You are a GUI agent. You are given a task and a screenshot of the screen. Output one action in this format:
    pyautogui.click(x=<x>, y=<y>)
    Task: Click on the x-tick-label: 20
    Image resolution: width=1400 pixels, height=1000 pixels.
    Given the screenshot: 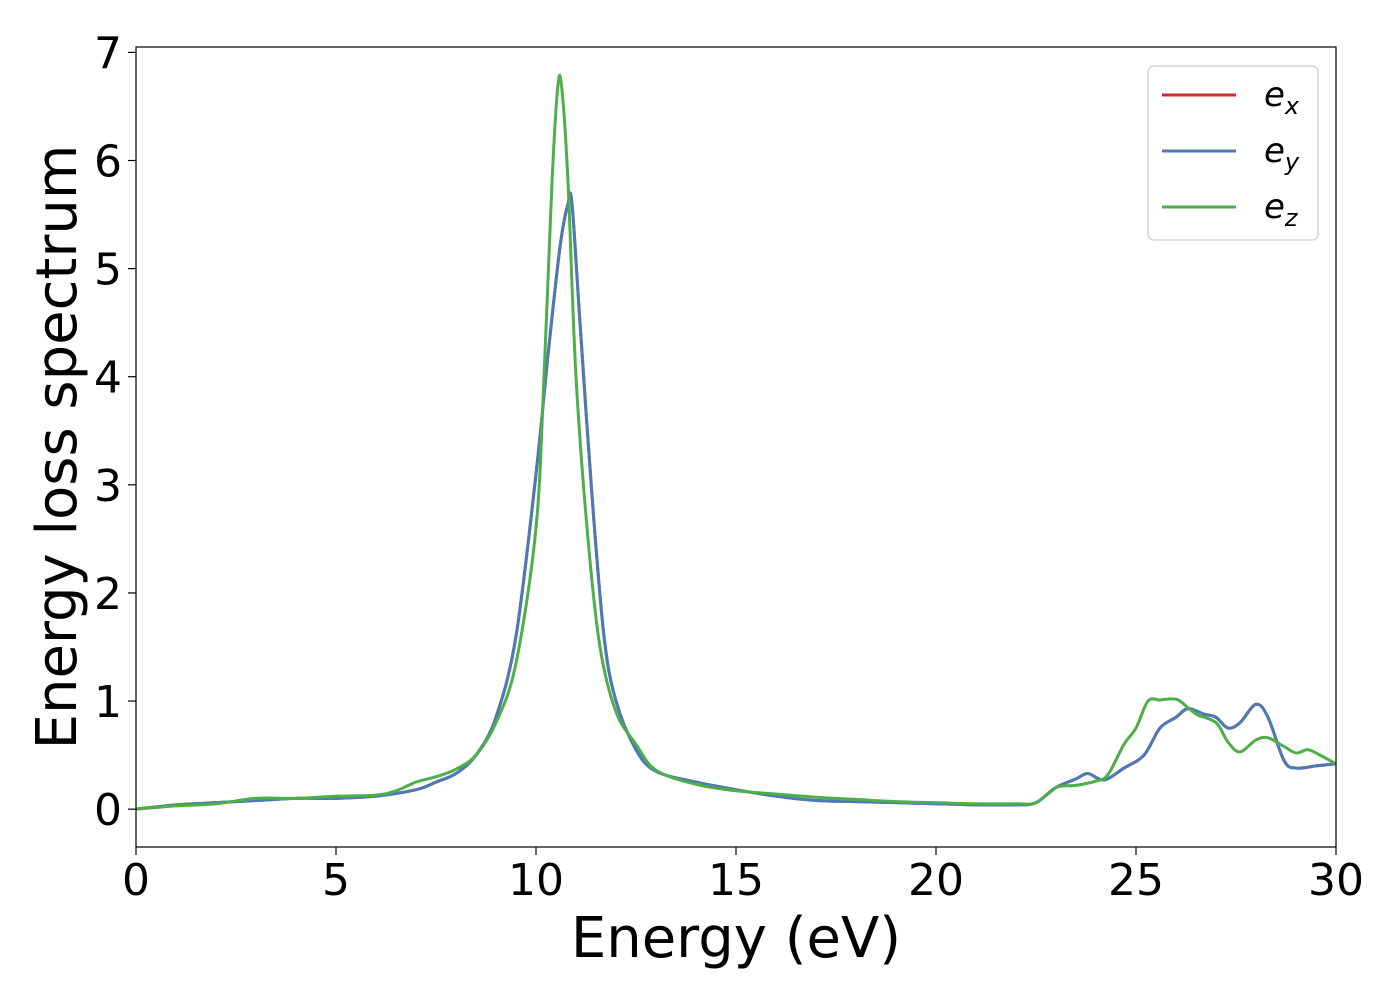 What is the action you would take?
    pyautogui.click(x=936, y=880)
    